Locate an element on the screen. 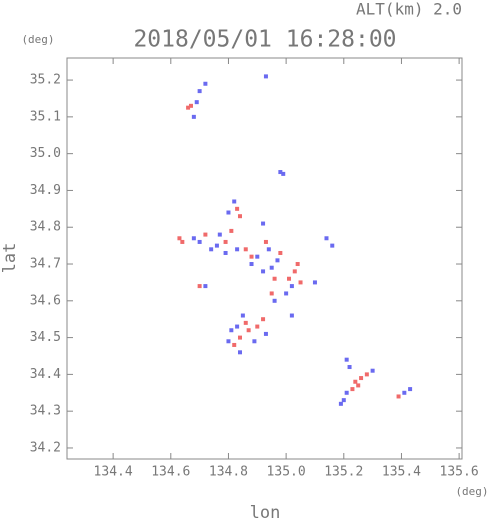  y-unit: (deg) is located at coordinates (37, 39).